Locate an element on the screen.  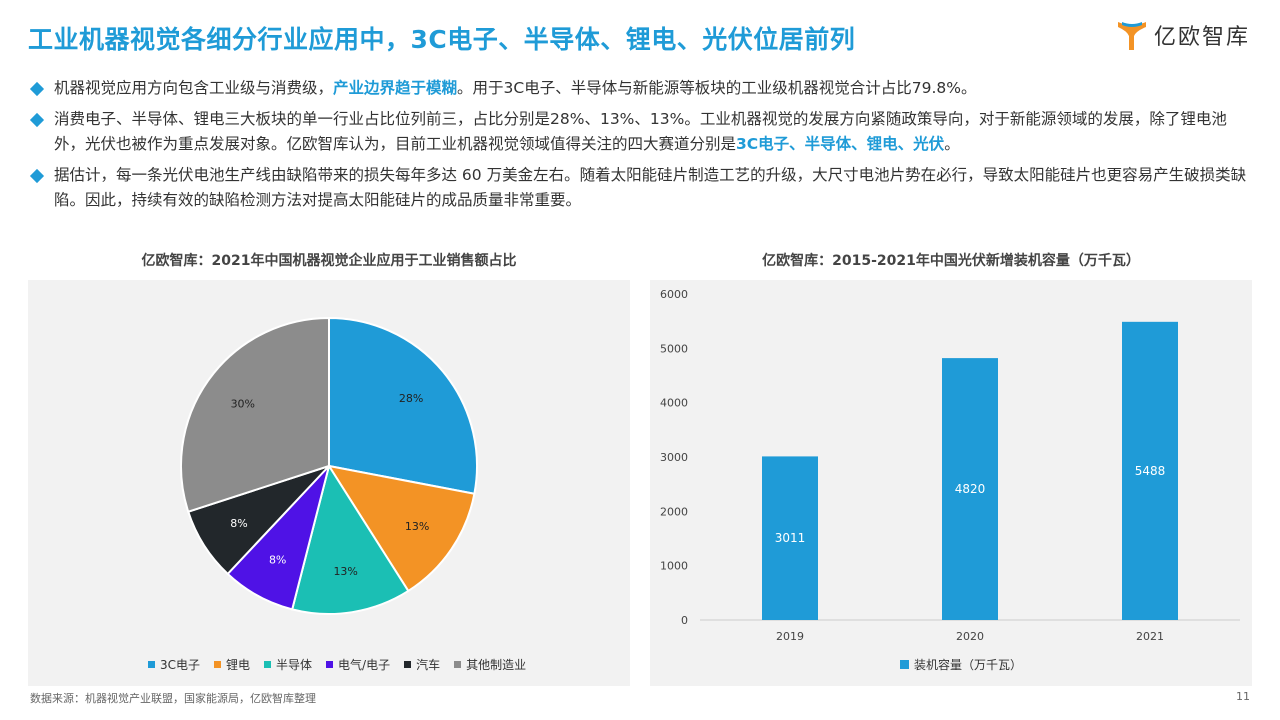
legend-item: 电气/电子 is located at coordinates (358, 664).